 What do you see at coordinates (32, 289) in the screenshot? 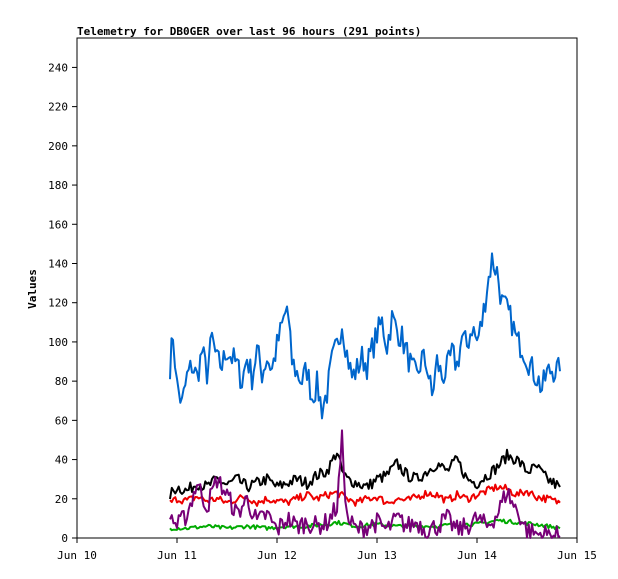
I see `y-axis-label: Values` at bounding box center [32, 289].